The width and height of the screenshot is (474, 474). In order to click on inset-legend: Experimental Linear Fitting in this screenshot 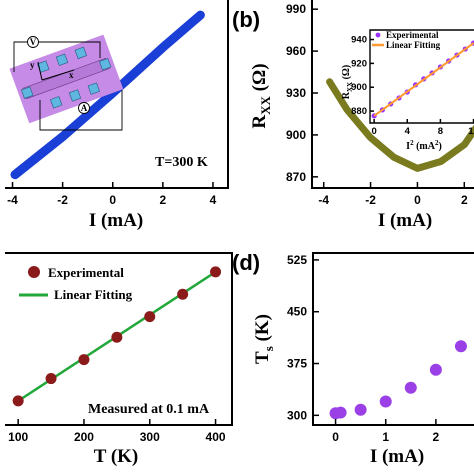, I will do `click(406, 40)`.